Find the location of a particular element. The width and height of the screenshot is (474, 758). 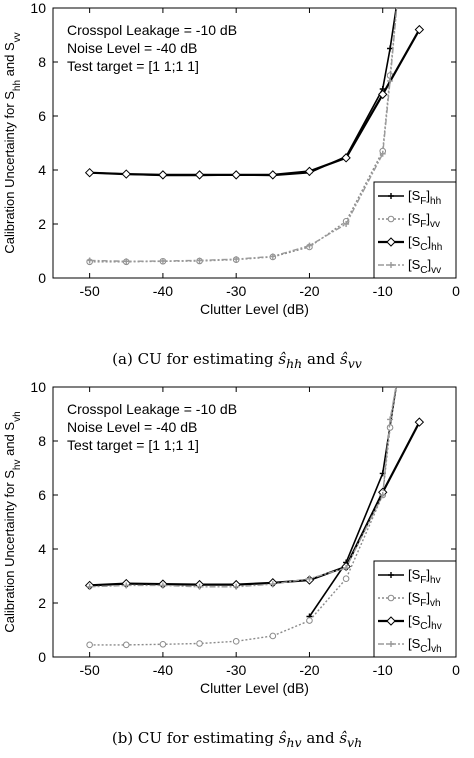

x-axis-label: Clutter Level (dB) is located at coordinates (254, 688).